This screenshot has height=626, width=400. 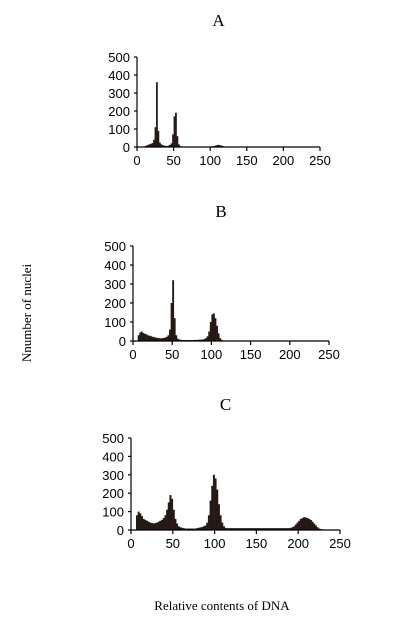 I want to click on x-axis-label: Relative contents of DNA, so click(x=222, y=605).